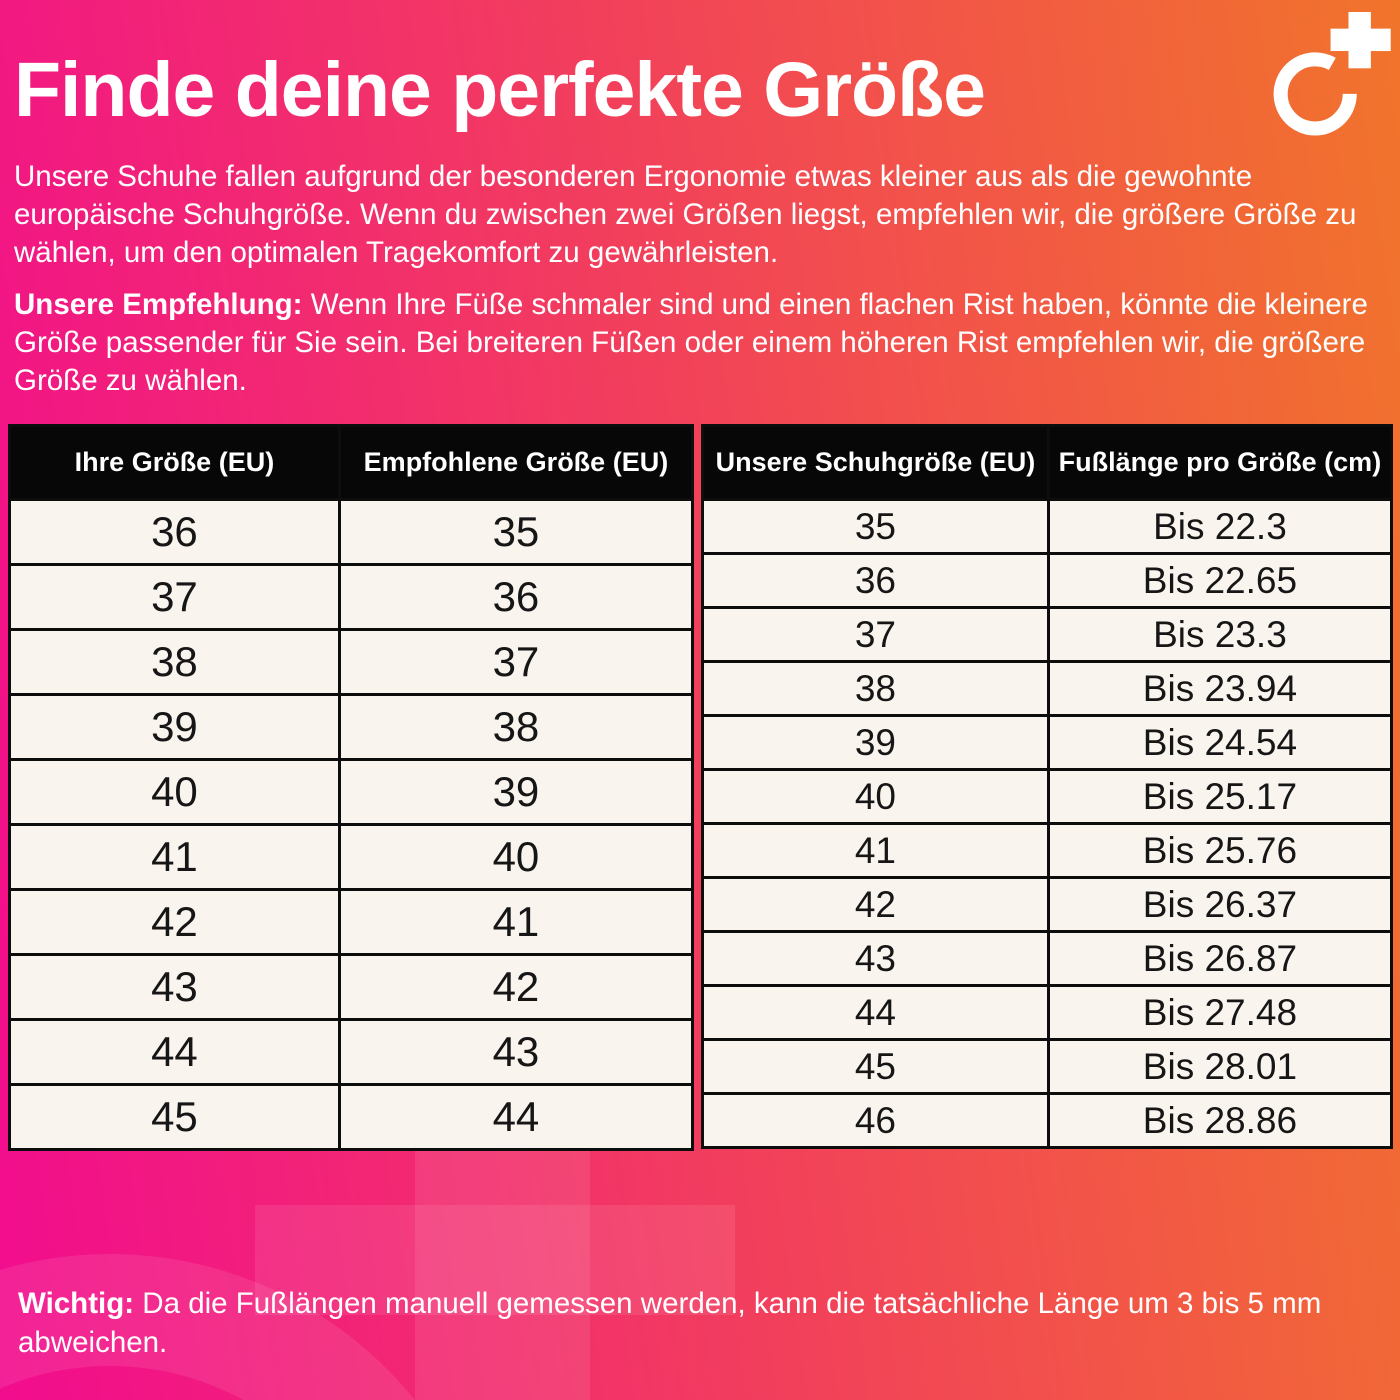 Image resolution: width=1400 pixels, height=1400 pixels. What do you see at coordinates (1360, 40) in the screenshot?
I see `logo-plus-horizontal` at bounding box center [1360, 40].